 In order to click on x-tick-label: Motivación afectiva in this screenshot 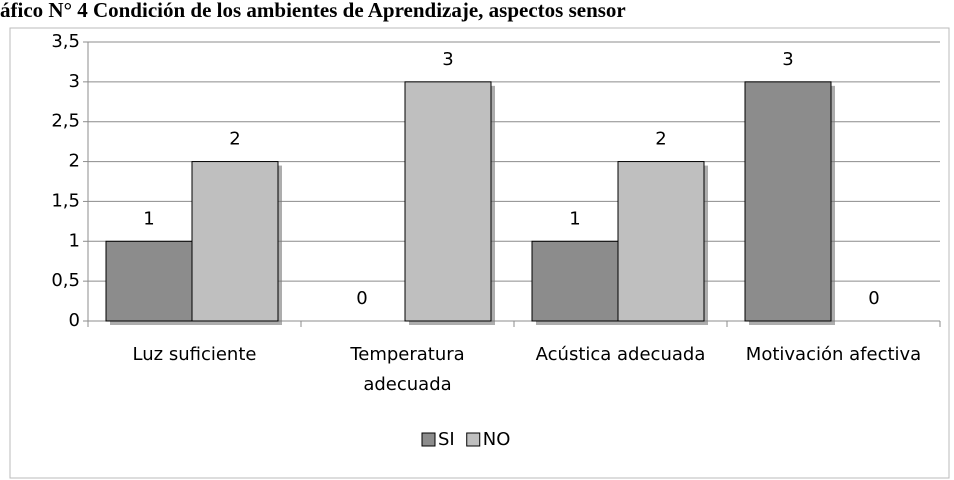, I will do `click(833, 354)`.